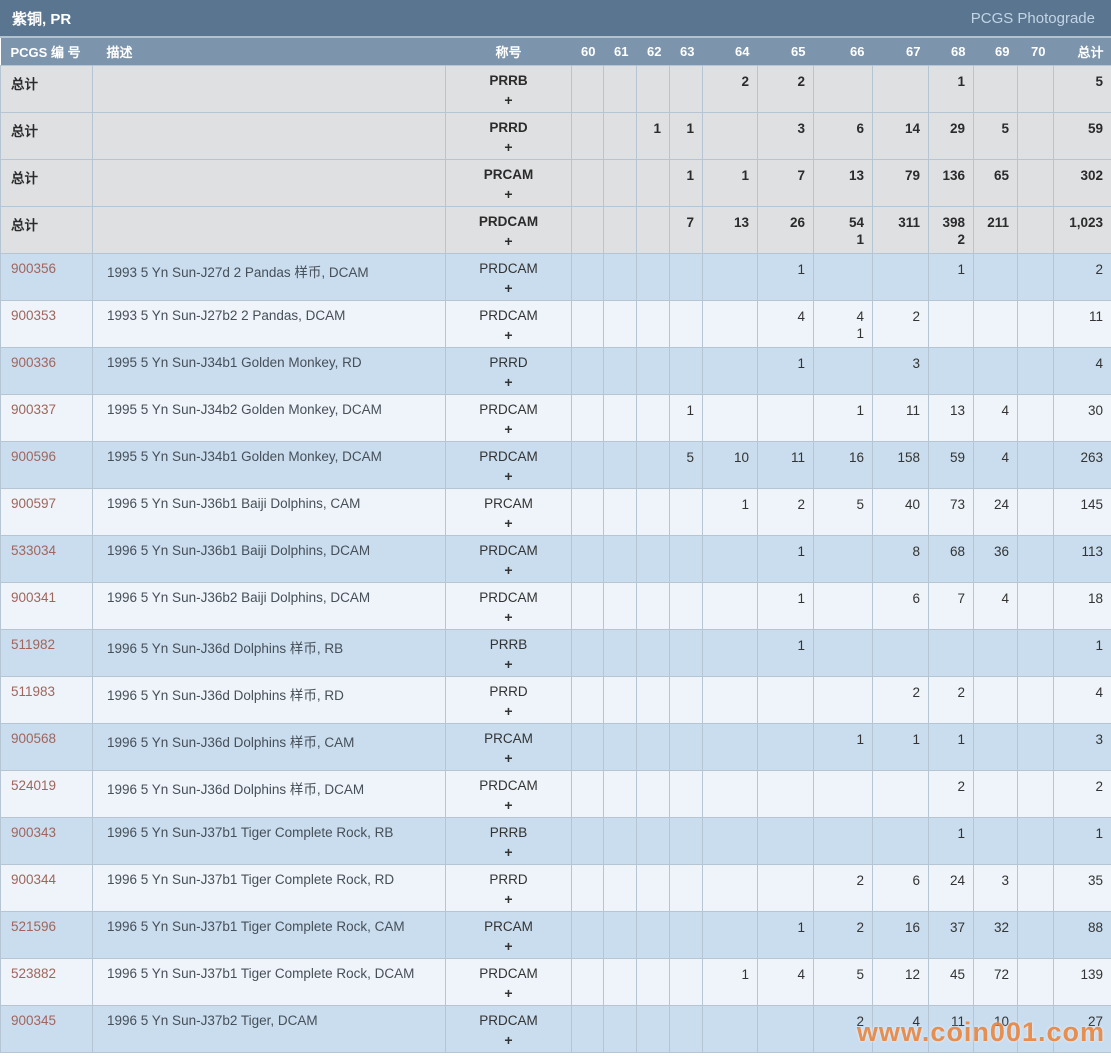 The image size is (1111, 1056). Describe the element at coordinates (1082, 981) in the screenshot. I see `row-total-count: 139` at that location.